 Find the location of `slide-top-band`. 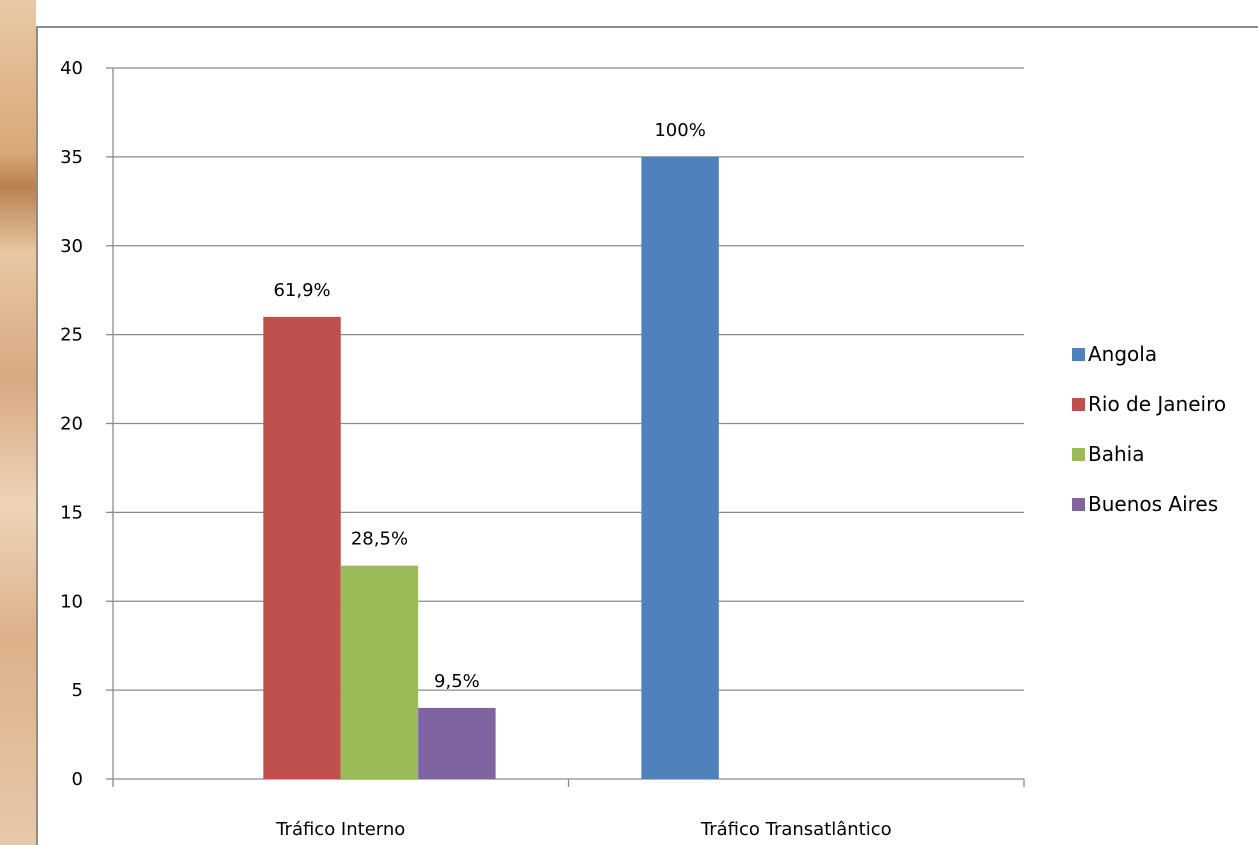

slide-top-band is located at coordinates (647, 13).